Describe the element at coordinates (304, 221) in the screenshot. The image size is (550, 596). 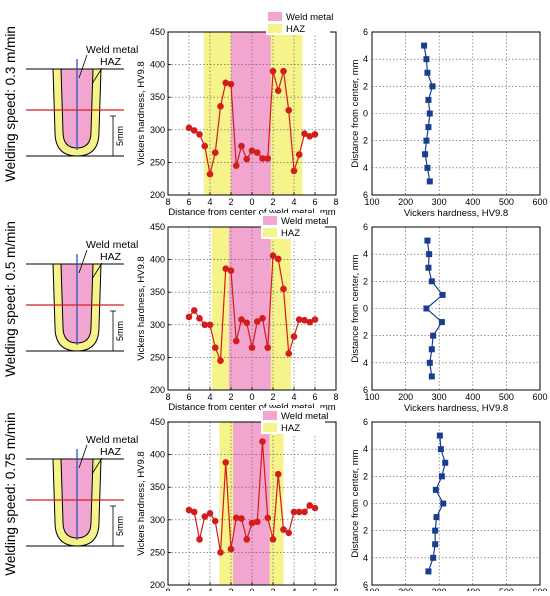
I see `legend-label: Weld metal` at that location.